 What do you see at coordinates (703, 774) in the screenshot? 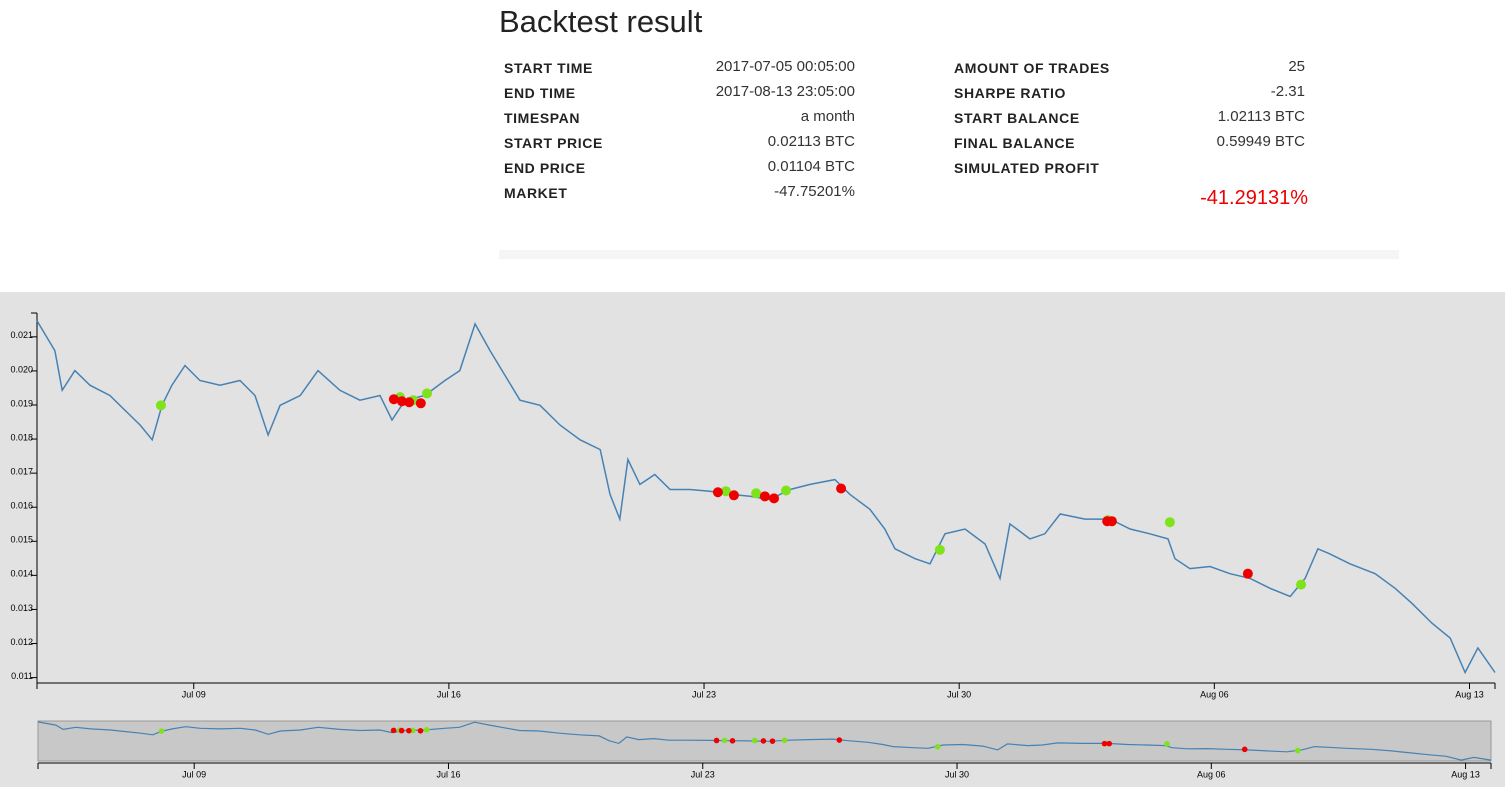
I see `nav-x-tick-label: Jul 23` at bounding box center [703, 774].